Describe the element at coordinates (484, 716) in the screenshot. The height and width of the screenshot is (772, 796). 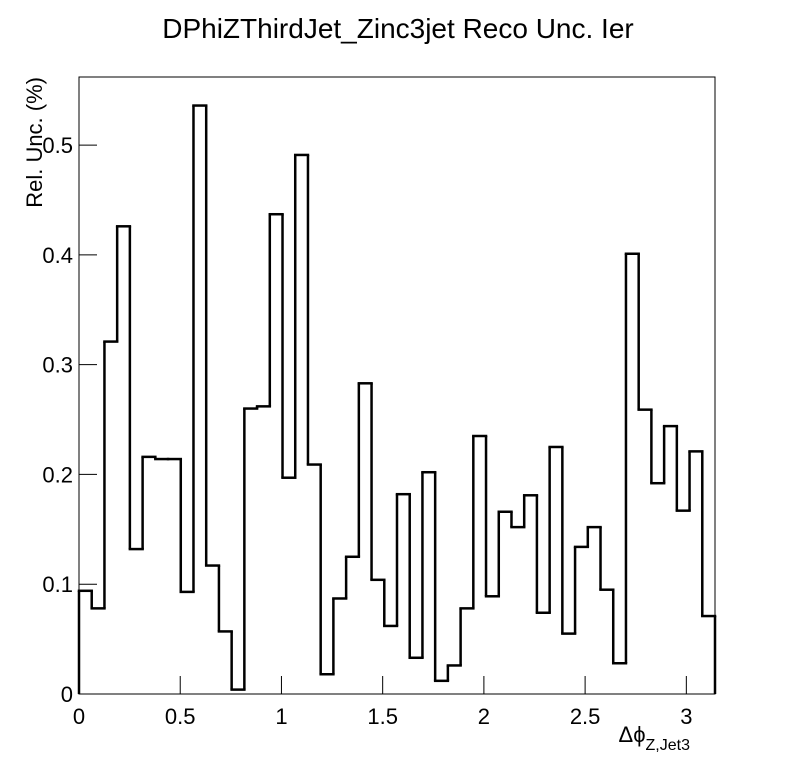
I see `x-tick-label: 2` at that location.